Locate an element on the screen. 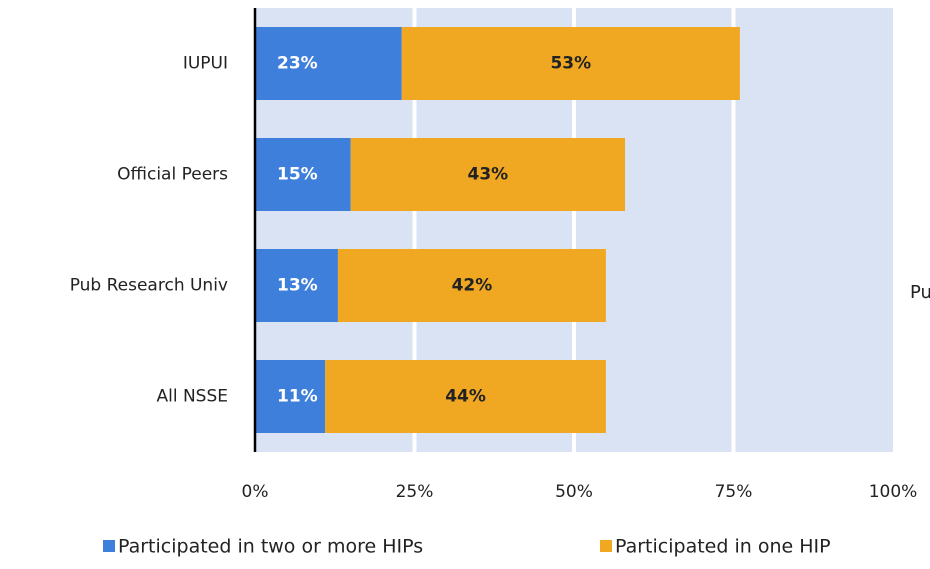 This screenshot has width=930, height=569. data-label: 43% is located at coordinates (488, 175).